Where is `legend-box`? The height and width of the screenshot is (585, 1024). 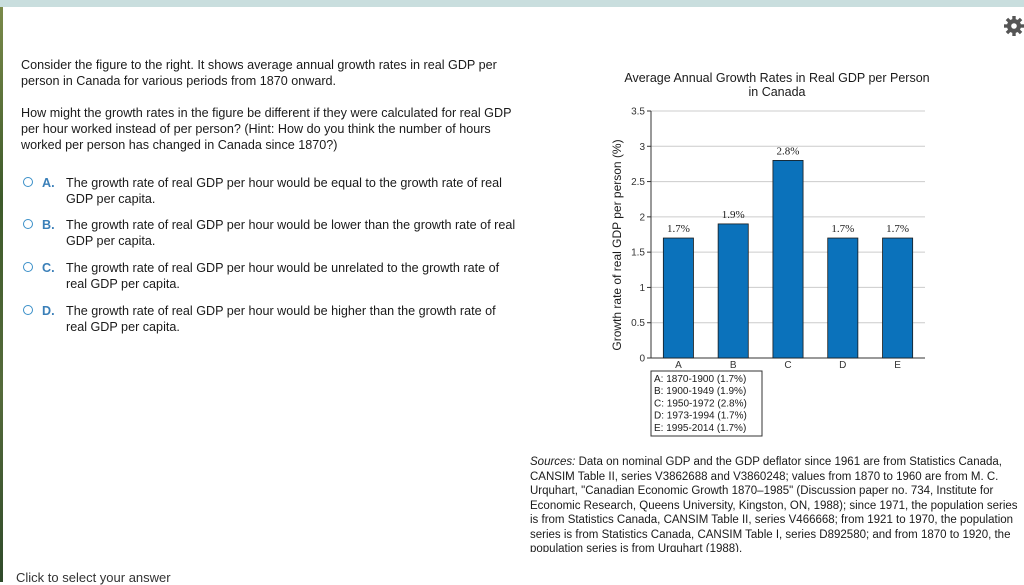 legend-box is located at coordinates (706, 403).